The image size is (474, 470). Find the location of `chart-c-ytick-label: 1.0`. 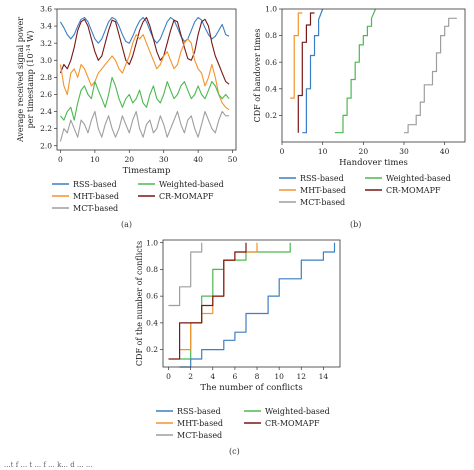

chart-c-ytick-label: 1.0 is located at coordinates (152, 242).